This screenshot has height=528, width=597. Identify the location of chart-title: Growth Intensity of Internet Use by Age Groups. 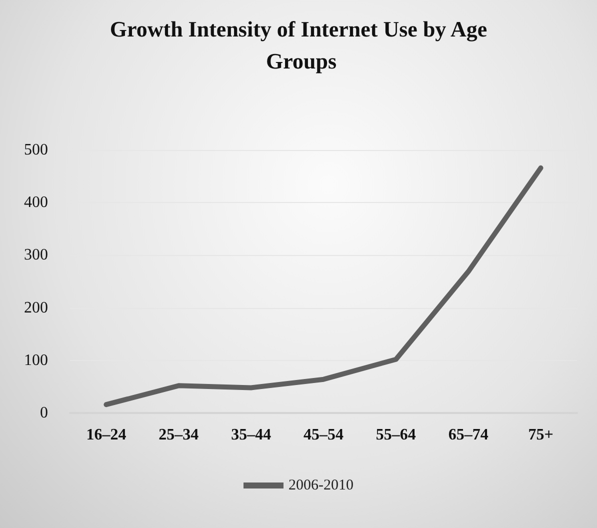
(299, 45).